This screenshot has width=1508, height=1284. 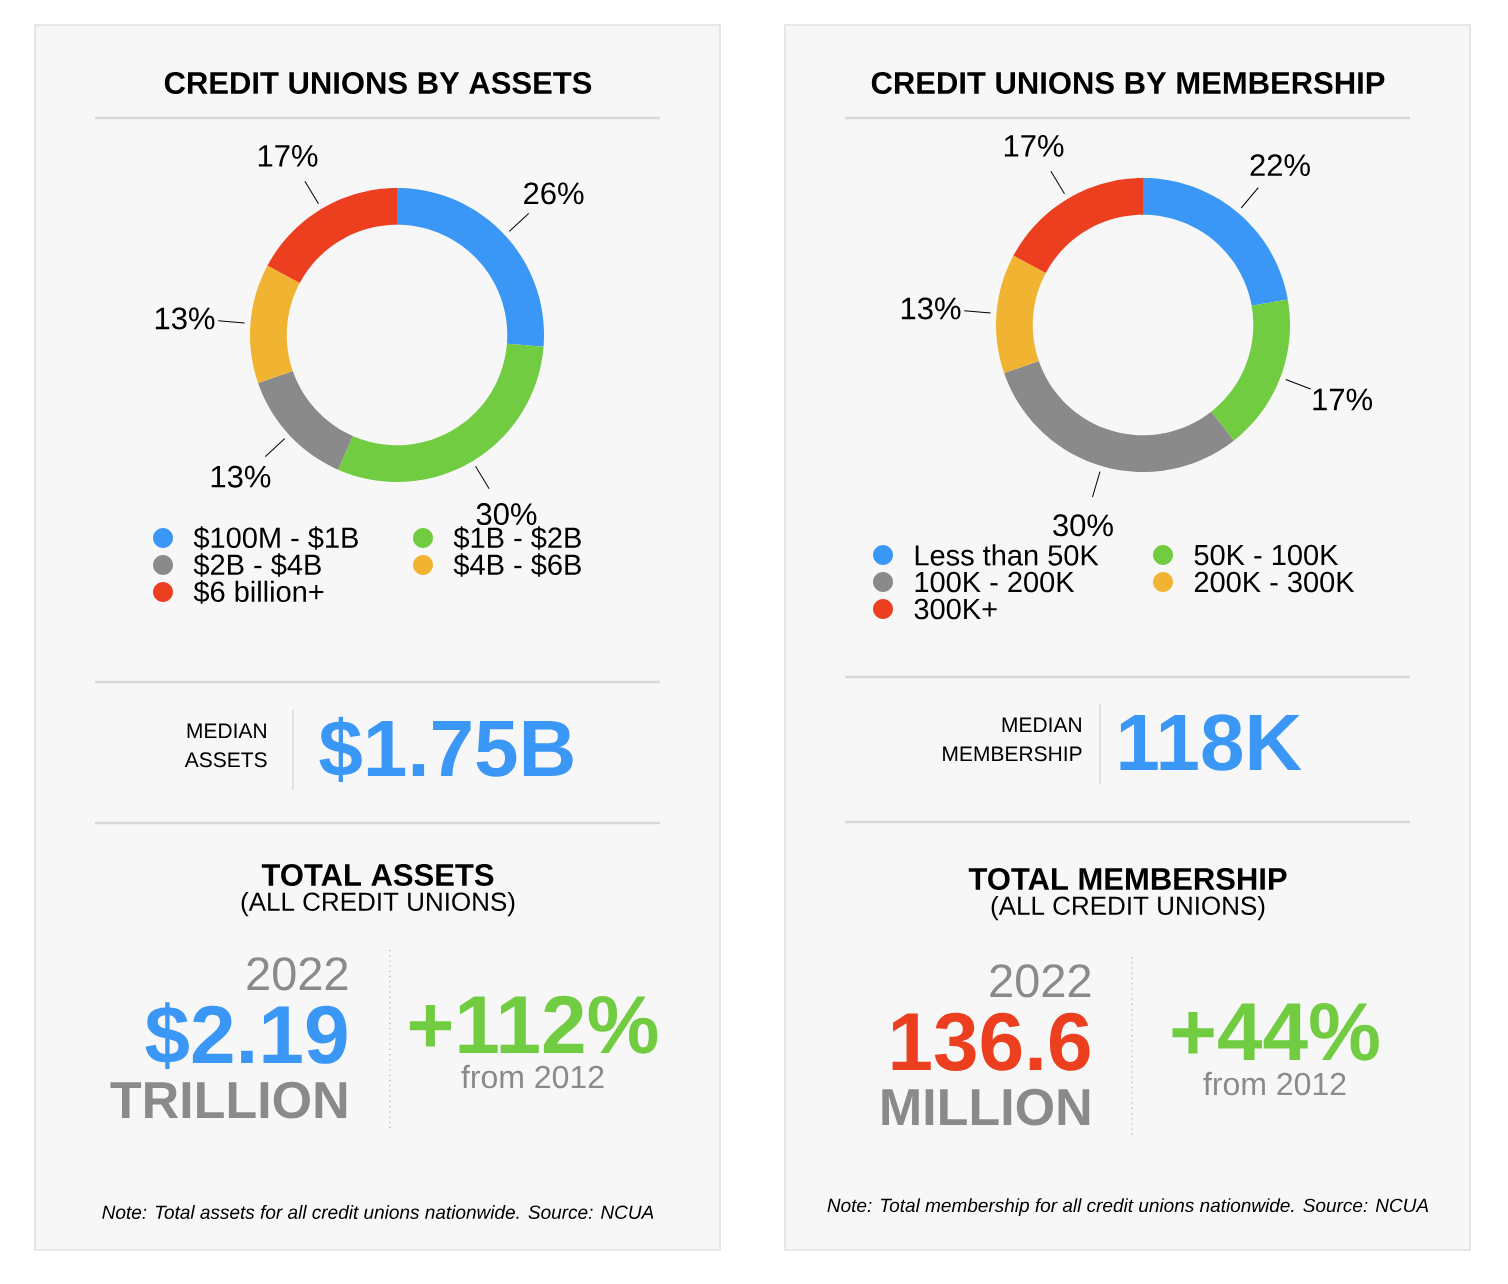 I want to click on text: $2.19, so click(x=246, y=1036).